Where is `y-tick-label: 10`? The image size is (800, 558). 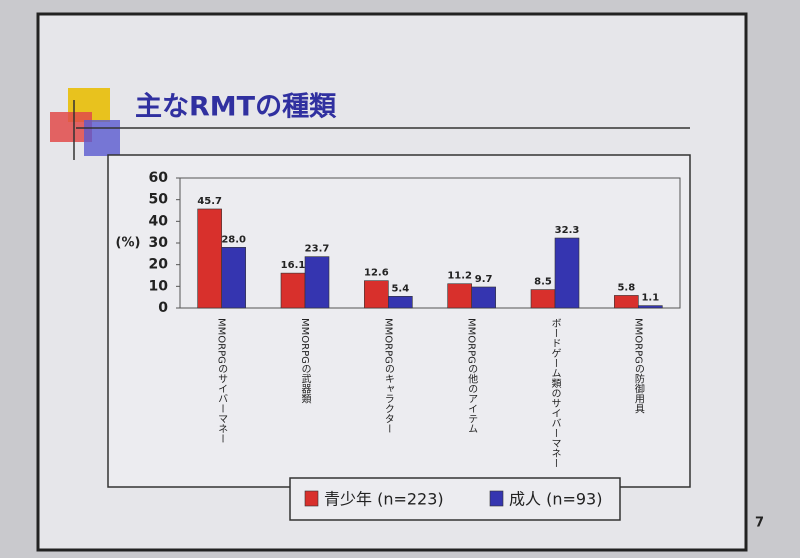 y-tick-label: 10 is located at coordinates (159, 286).